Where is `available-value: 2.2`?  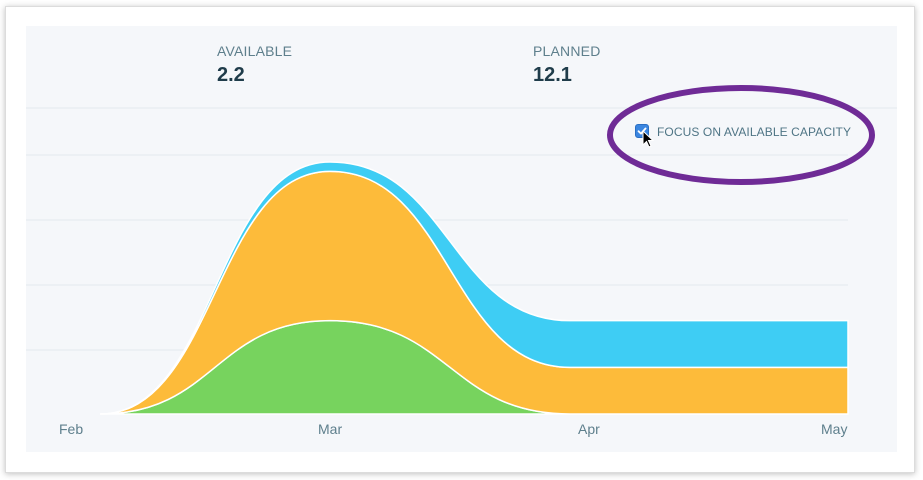
available-value: 2.2 is located at coordinates (231, 75).